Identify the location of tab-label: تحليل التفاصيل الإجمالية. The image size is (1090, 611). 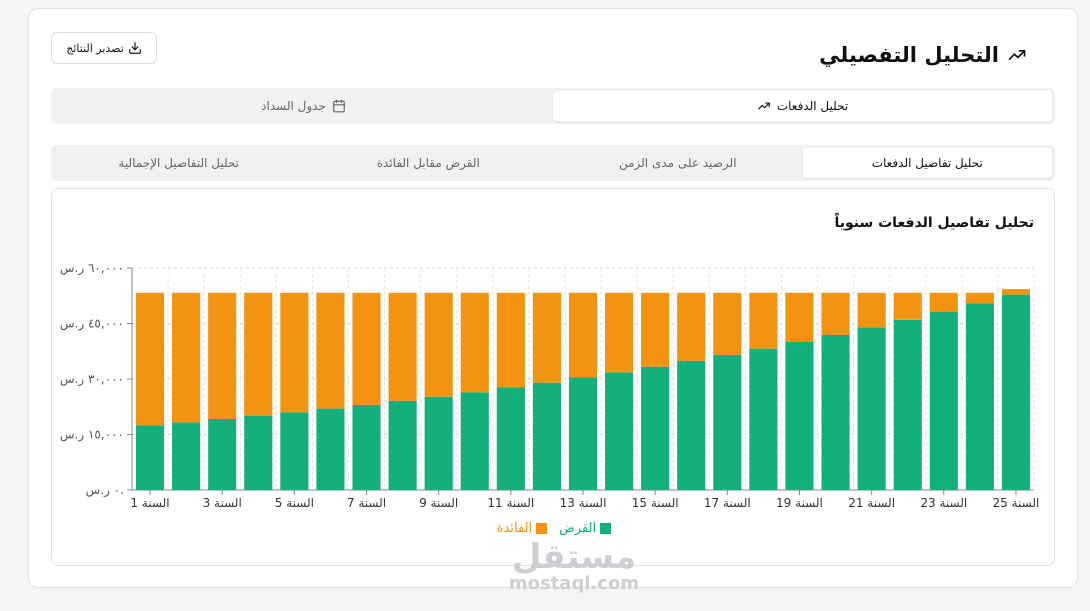
(179, 163).